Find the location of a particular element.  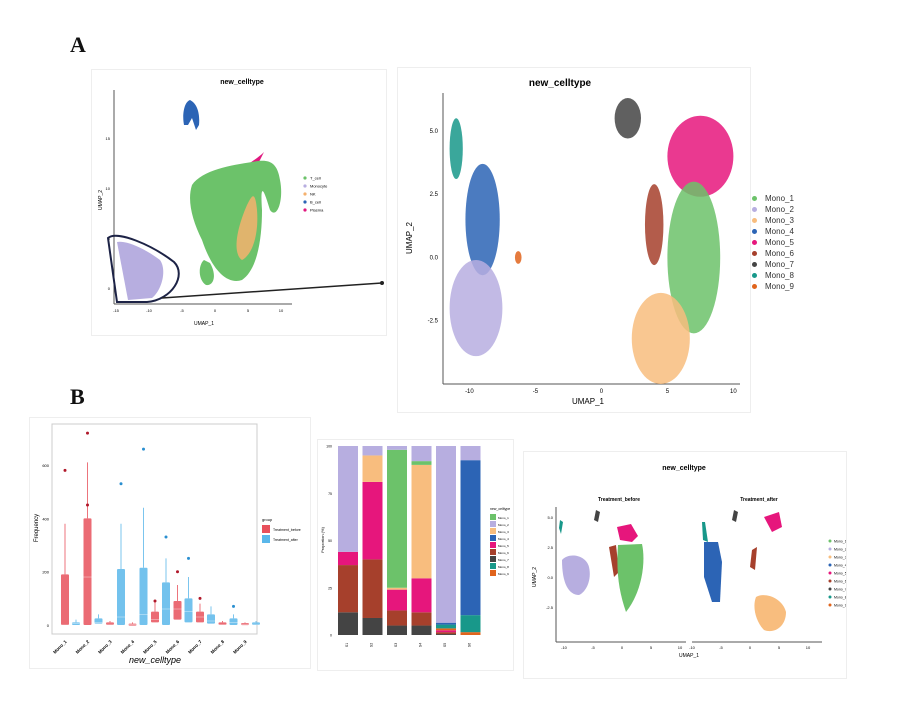

box-mono-6-after is located at coordinates (188, 589).